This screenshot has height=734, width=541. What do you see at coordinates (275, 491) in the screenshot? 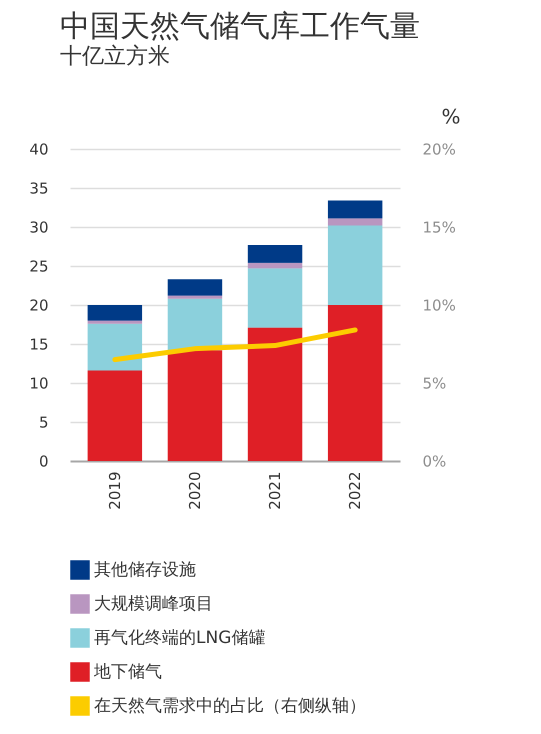
I see `x-tick-label: 2021` at bounding box center [275, 491].